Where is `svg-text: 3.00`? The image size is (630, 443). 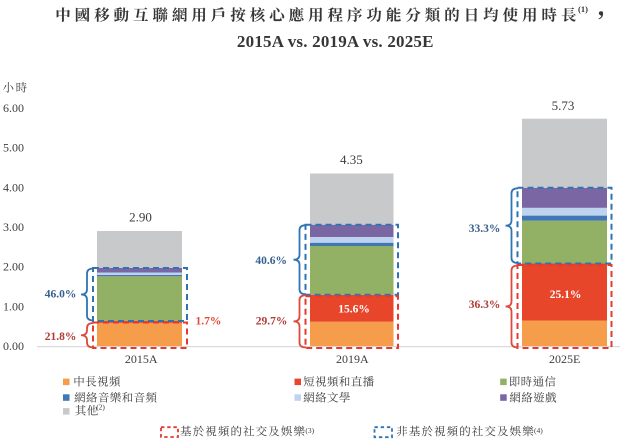
svg-text: 3.00 is located at coordinates (13, 227).